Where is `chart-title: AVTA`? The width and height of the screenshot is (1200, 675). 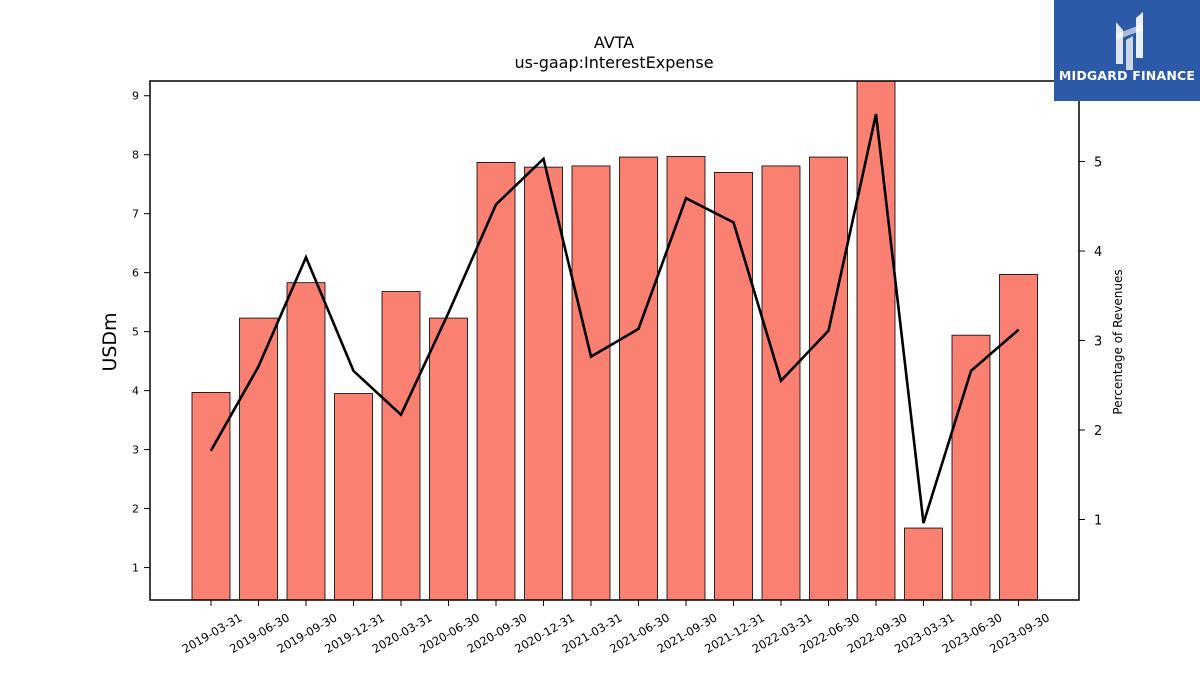
chart-title: AVTA is located at coordinates (614, 42).